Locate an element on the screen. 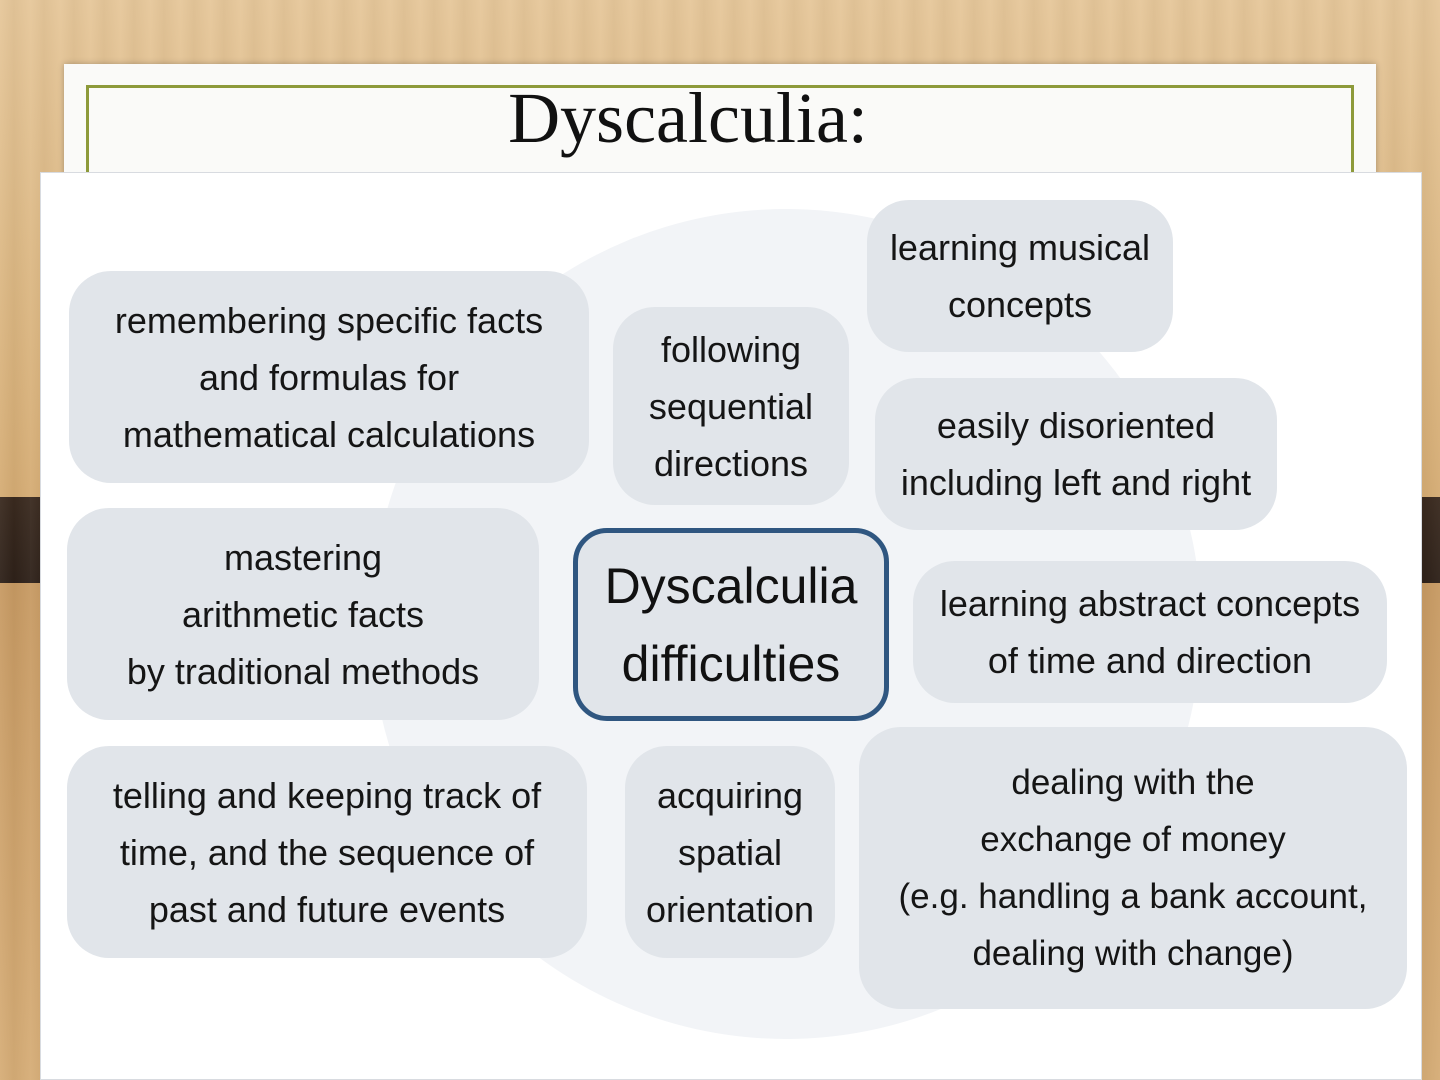 The image size is (1440, 1080). center-node: Dyscalculia difficulties is located at coordinates (731, 624).